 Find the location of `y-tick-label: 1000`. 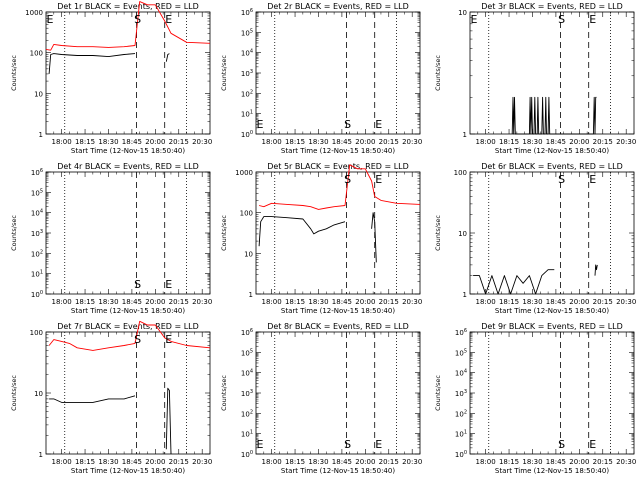

y-tick-label: 1000 is located at coordinates (244, 173).